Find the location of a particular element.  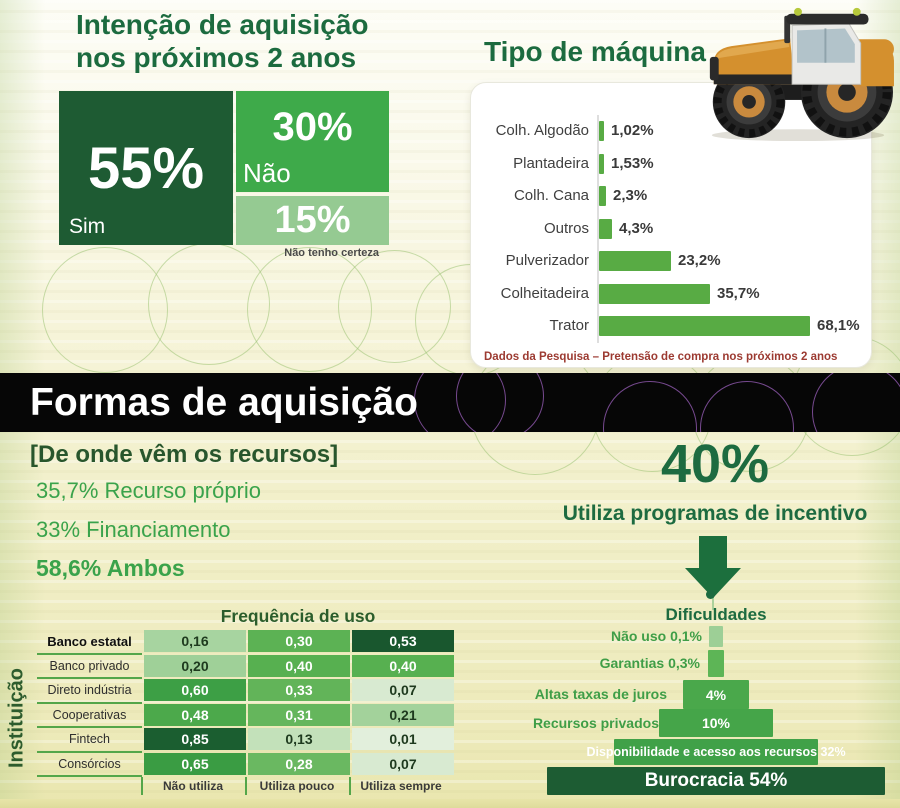

resources-item-proprio: 35,7% Recurso próprio is located at coordinates (149, 490).